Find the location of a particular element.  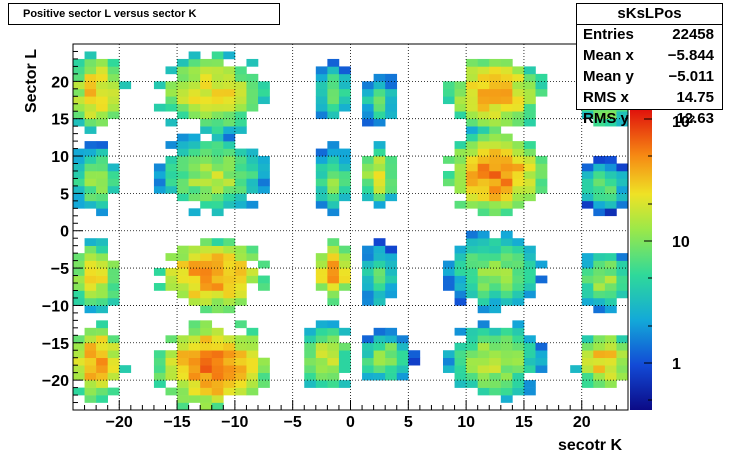

x-tick-label: 0 is located at coordinates (350, 422).